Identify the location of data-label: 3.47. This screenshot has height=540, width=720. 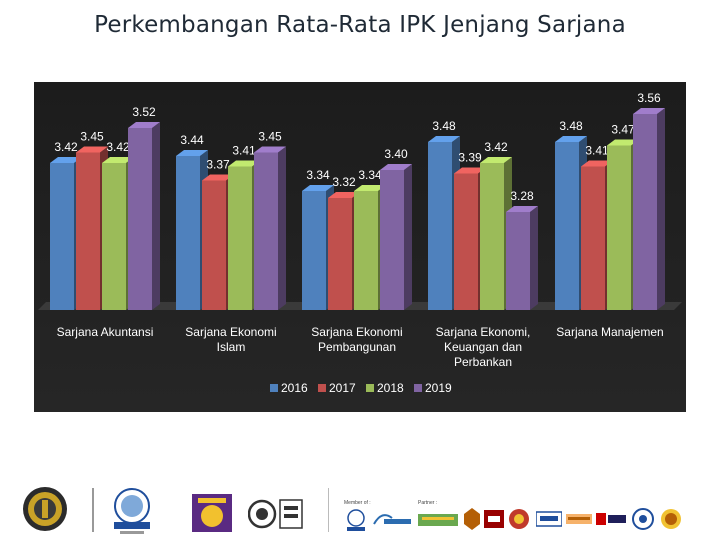
(623, 130).